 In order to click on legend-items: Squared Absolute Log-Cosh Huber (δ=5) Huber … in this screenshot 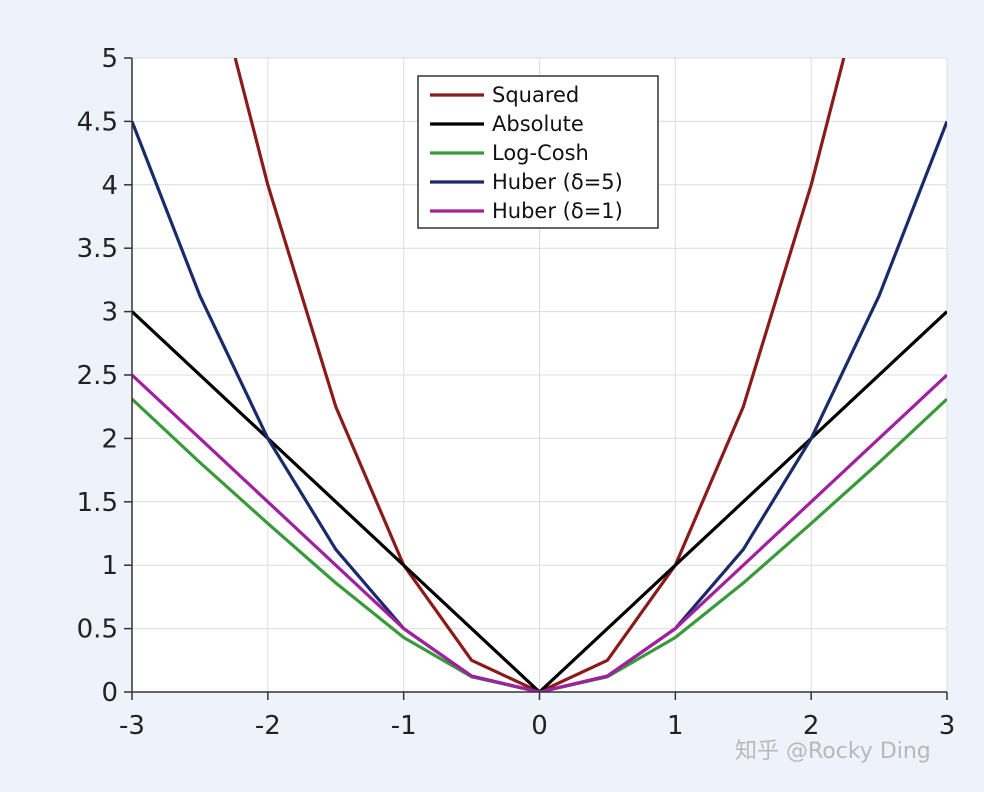, I will do `click(526, 153)`.